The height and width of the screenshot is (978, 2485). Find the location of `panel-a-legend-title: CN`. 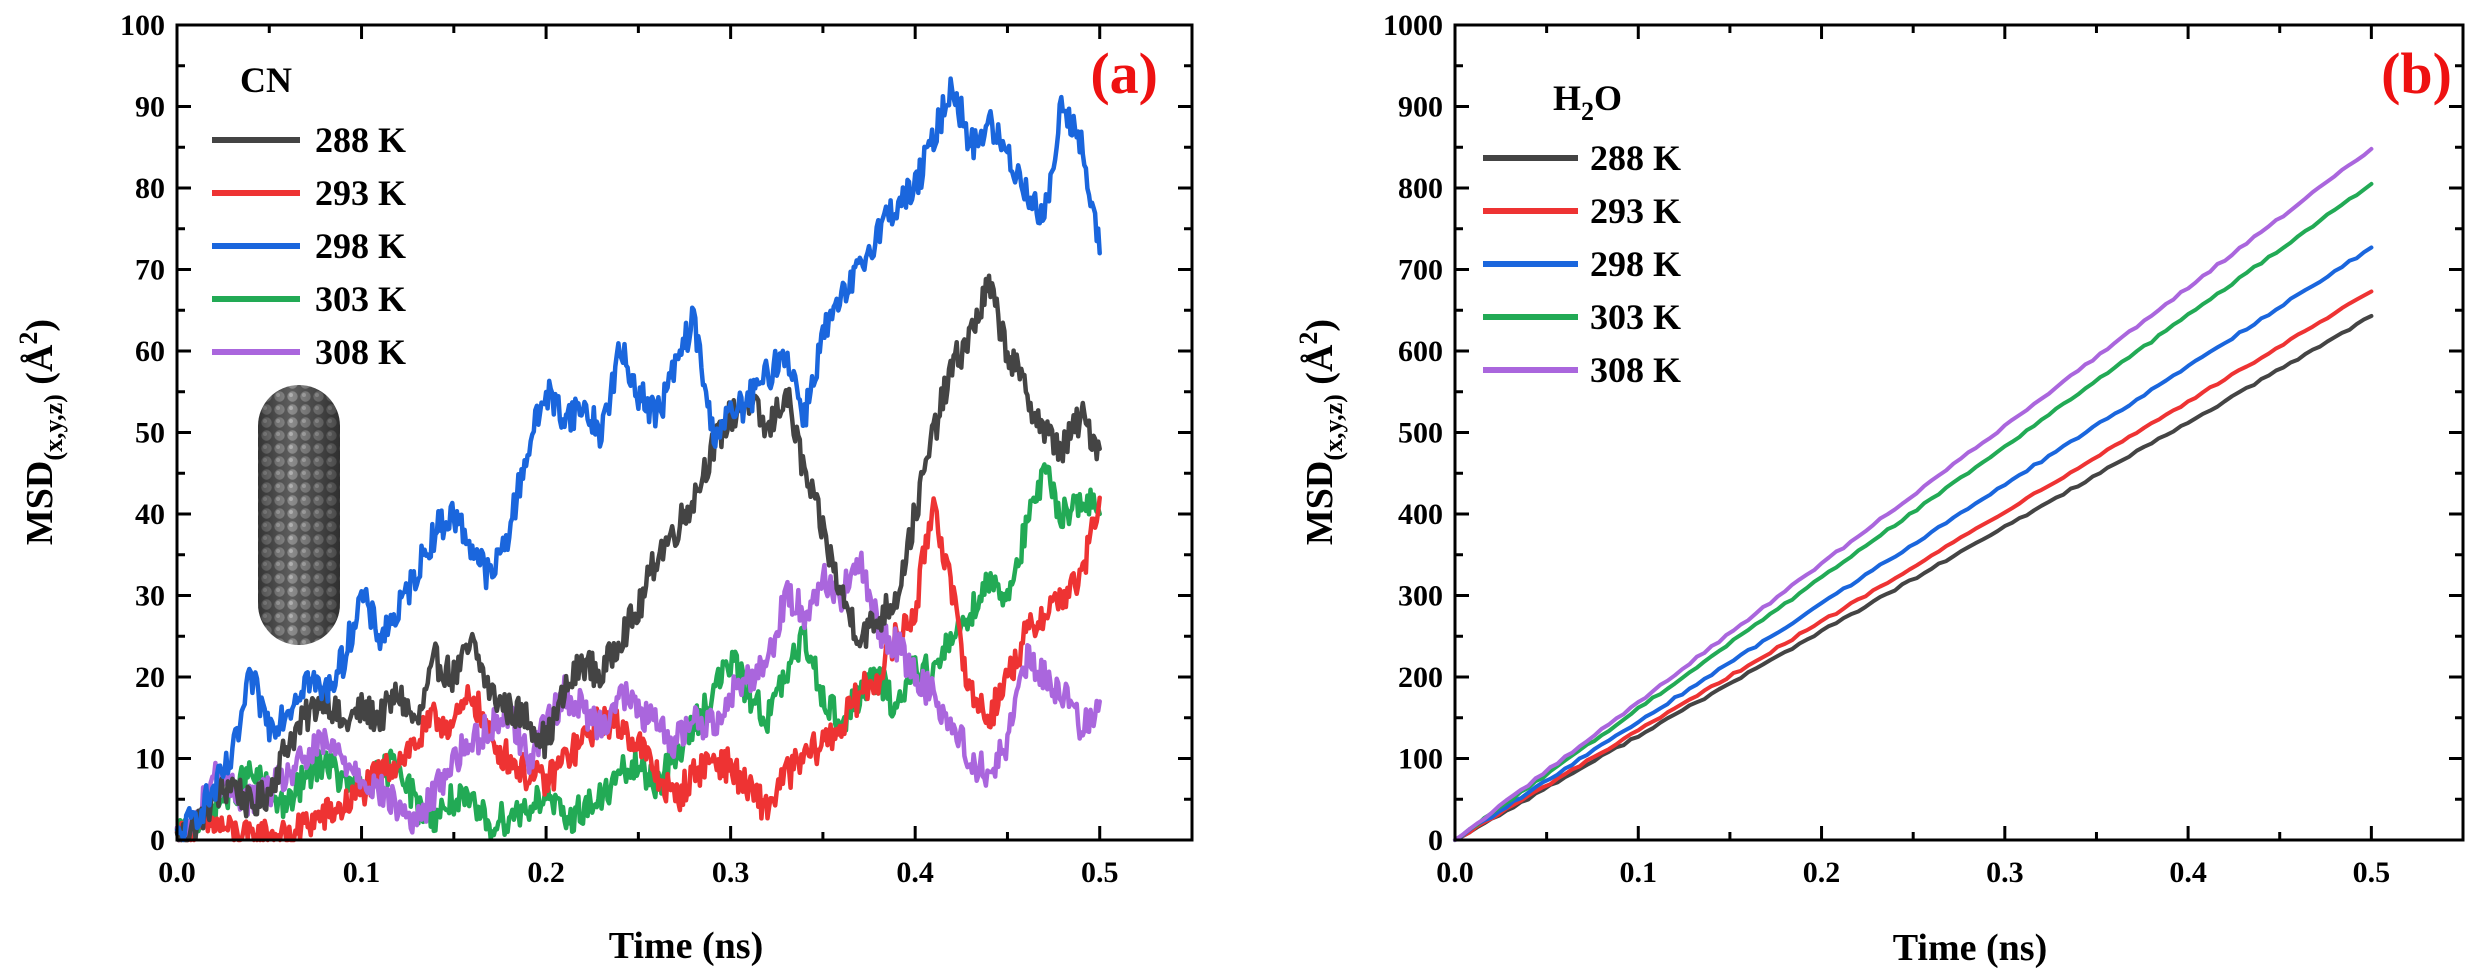

panel-a-legend-title: CN is located at coordinates (266, 80).